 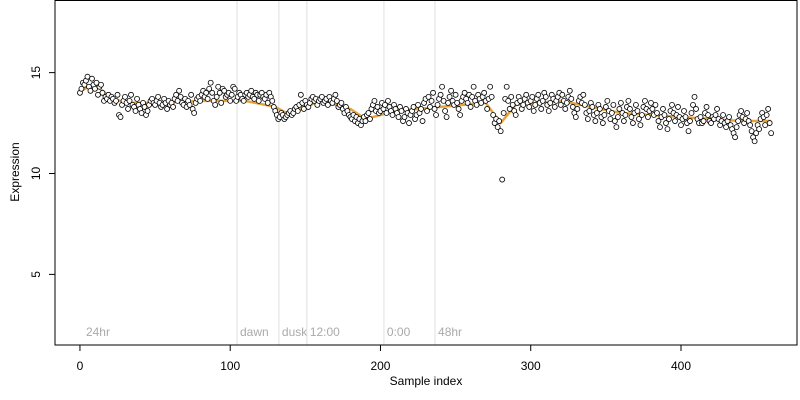 What do you see at coordinates (380, 366) in the screenshot?
I see `x-tick-label: 200` at bounding box center [380, 366].